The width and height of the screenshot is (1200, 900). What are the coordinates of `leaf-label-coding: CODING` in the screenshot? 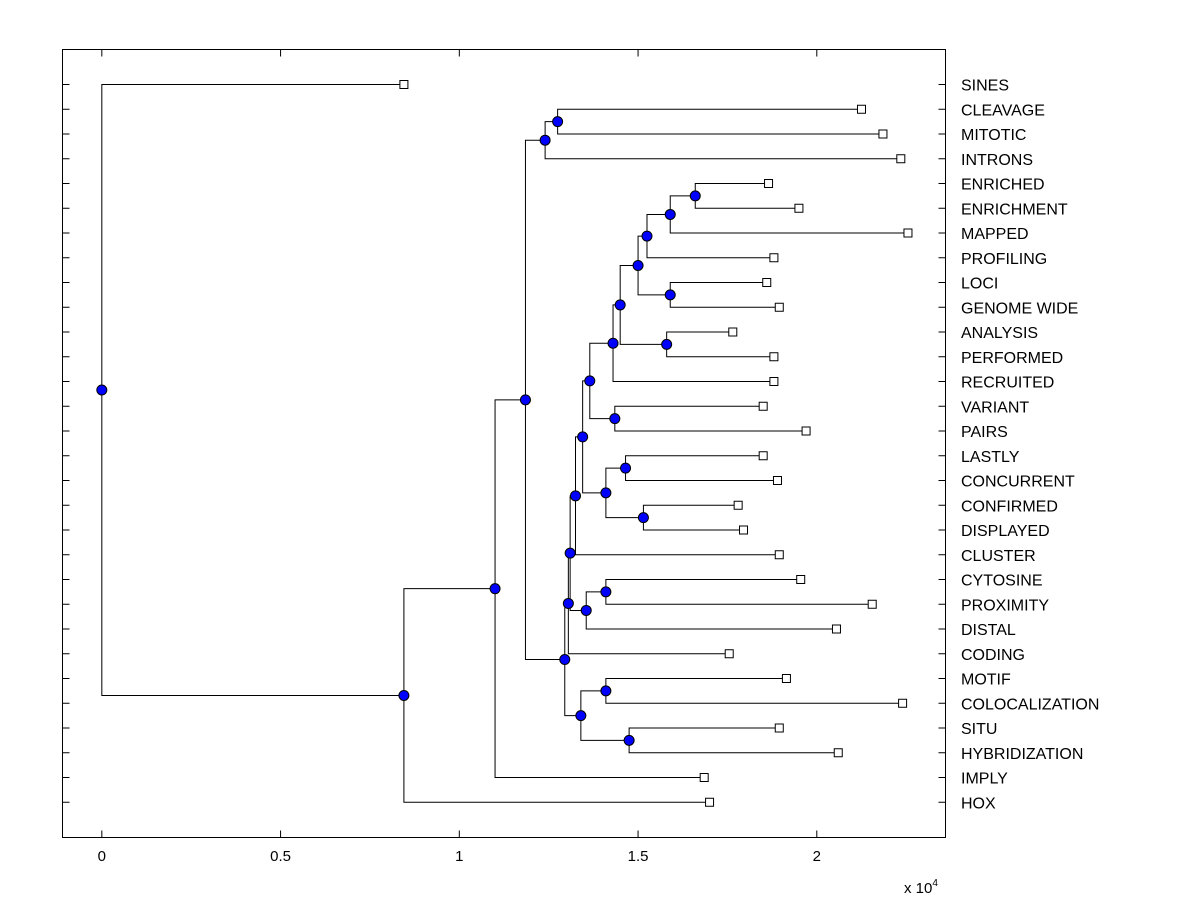 It's located at (993, 655).